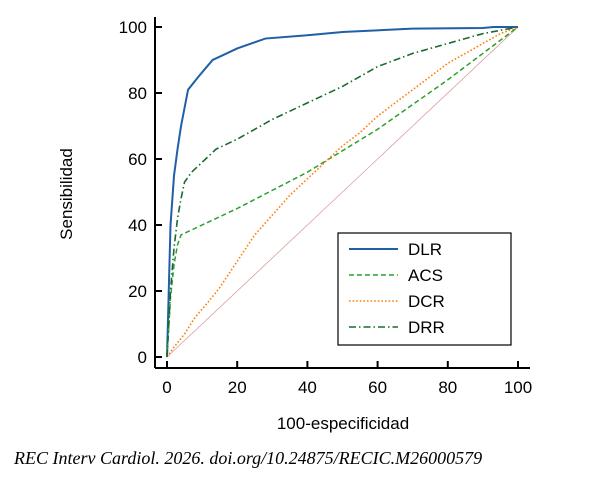 This screenshot has height=486, width=599. What do you see at coordinates (447, 387) in the screenshot?
I see `x-tick-label: 80` at bounding box center [447, 387].